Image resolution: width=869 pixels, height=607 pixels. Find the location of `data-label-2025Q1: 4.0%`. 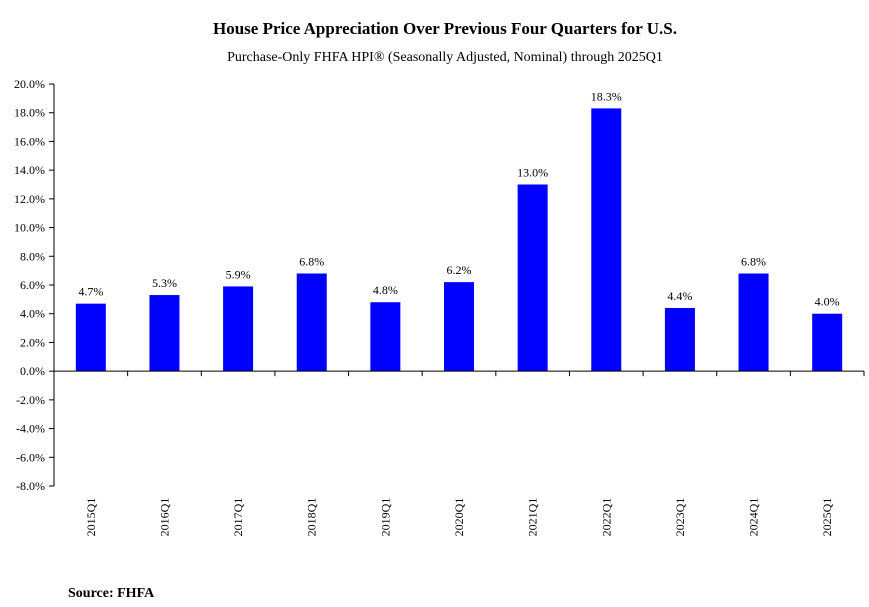

data-label-2025Q1: 4.0% is located at coordinates (827, 302).